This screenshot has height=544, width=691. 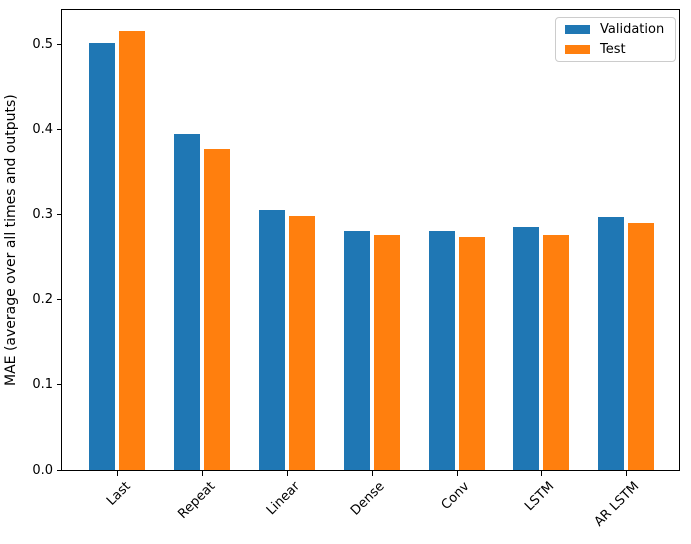 What do you see at coordinates (368, 499) in the screenshot?
I see `x-tick-label: Dense` at bounding box center [368, 499].